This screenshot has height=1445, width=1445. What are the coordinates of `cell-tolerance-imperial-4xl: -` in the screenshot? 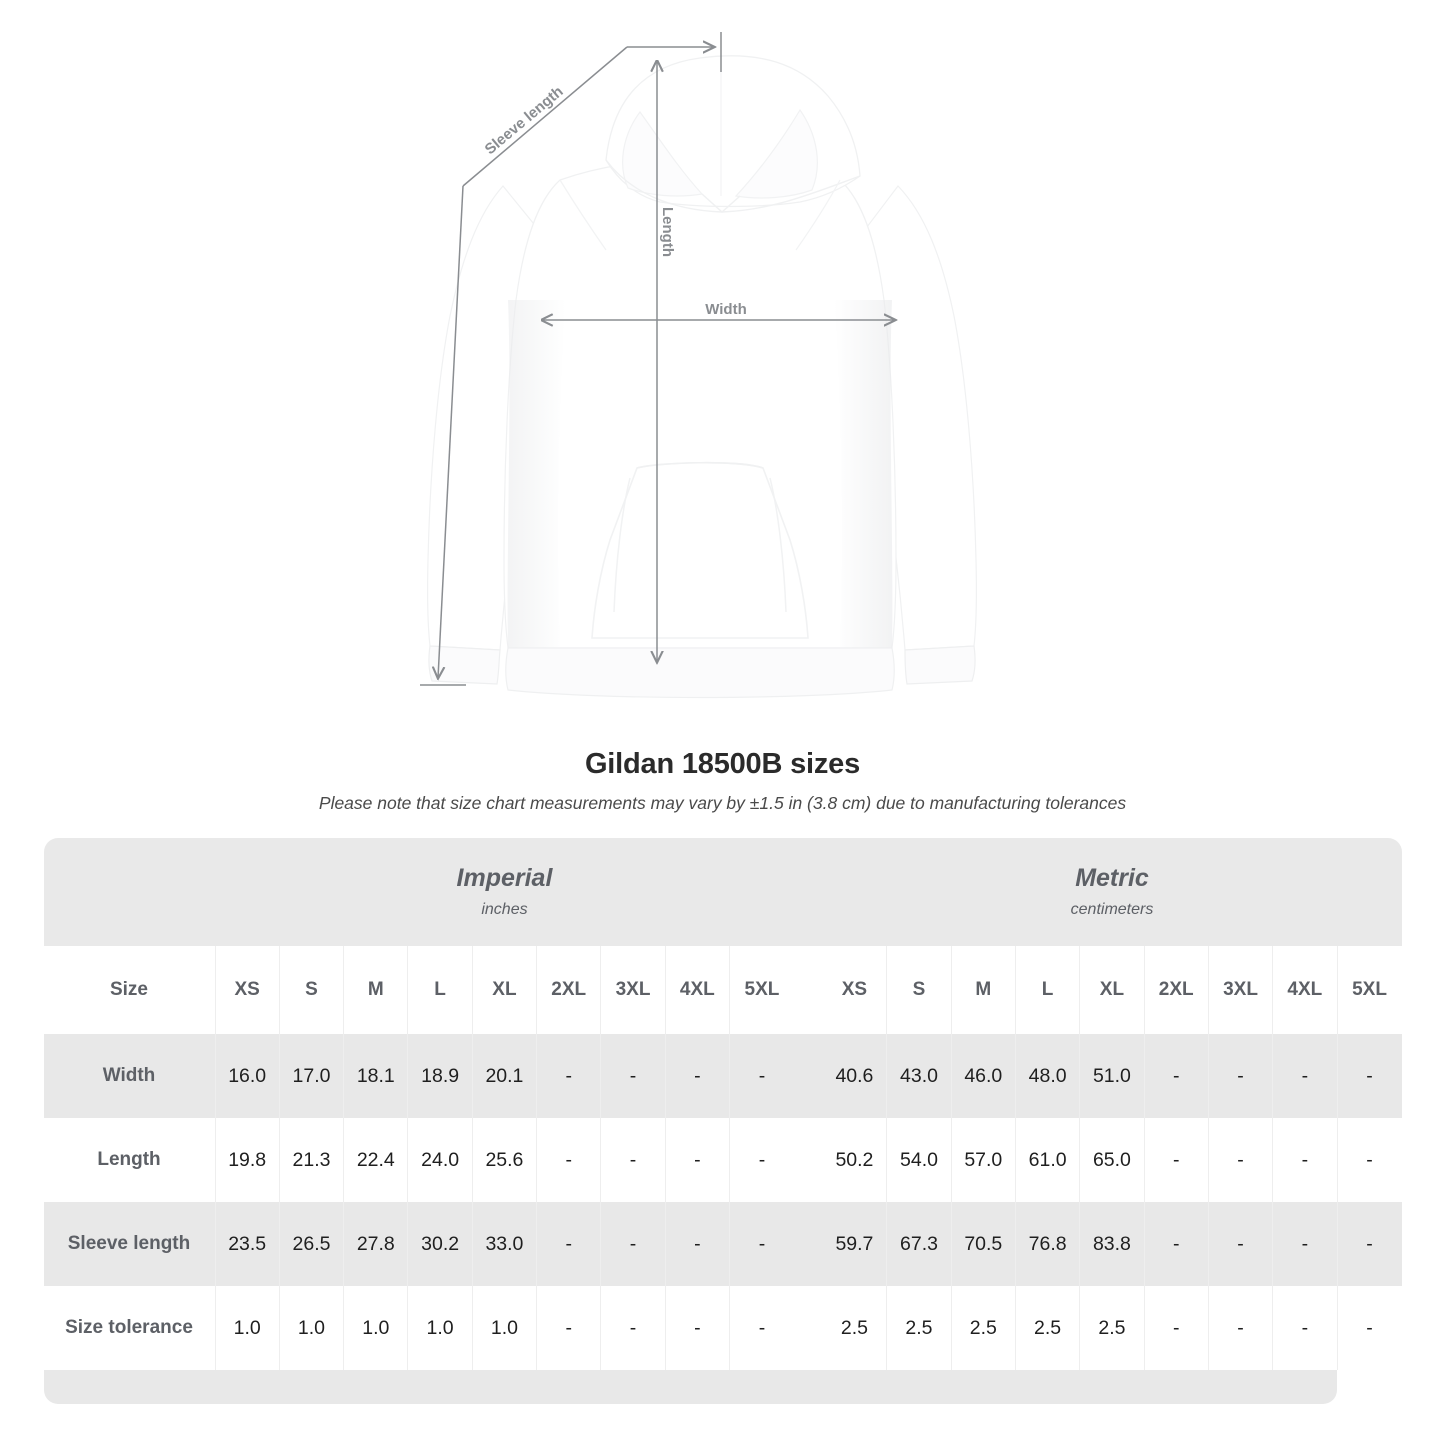 It's located at (697, 1328).